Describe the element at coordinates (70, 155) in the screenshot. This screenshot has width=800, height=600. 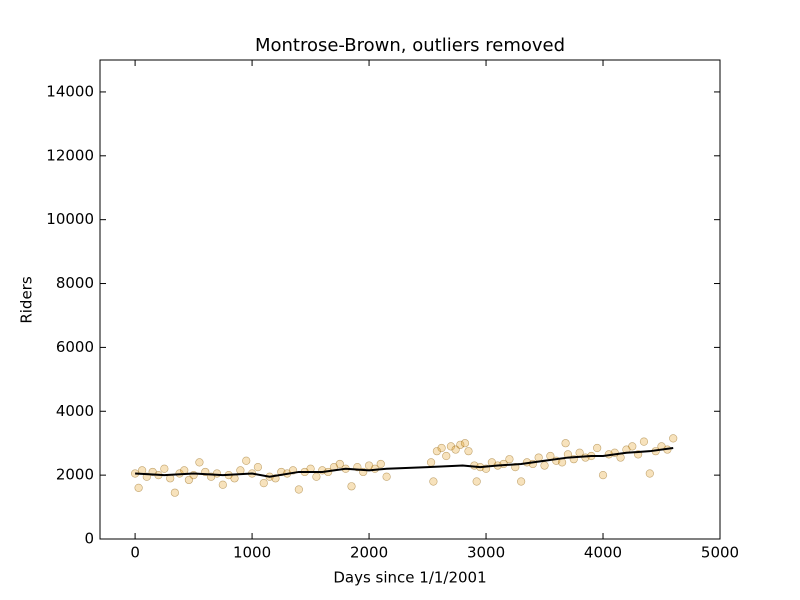
I see `y-tick-label: 12000` at that location.